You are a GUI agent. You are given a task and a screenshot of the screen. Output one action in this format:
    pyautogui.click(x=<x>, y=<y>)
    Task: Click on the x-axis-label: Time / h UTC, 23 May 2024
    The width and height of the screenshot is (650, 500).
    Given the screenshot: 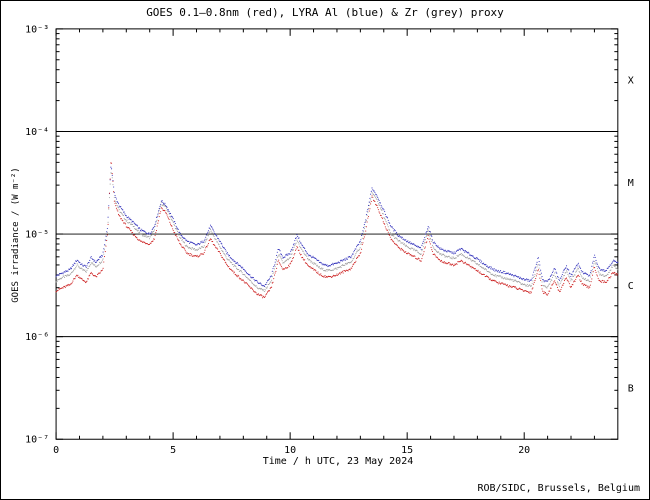 What is the action you would take?
    pyautogui.click(x=338, y=461)
    